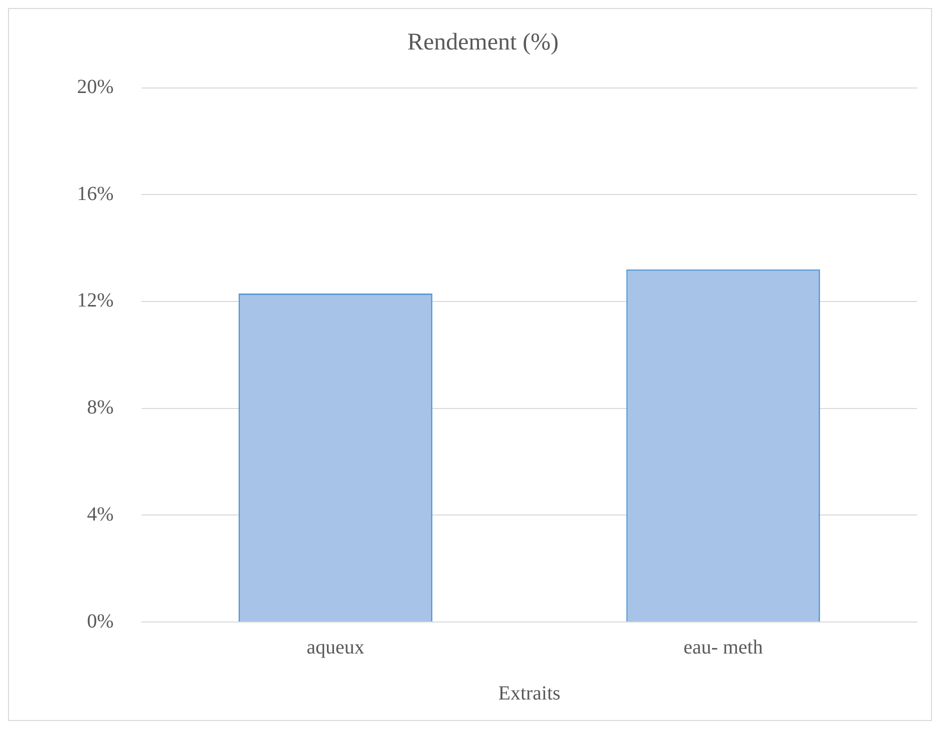 Image resolution: width=940 pixels, height=729 pixels. Describe the element at coordinates (95, 301) in the screenshot. I see `y-tick-label: 12%` at that location.